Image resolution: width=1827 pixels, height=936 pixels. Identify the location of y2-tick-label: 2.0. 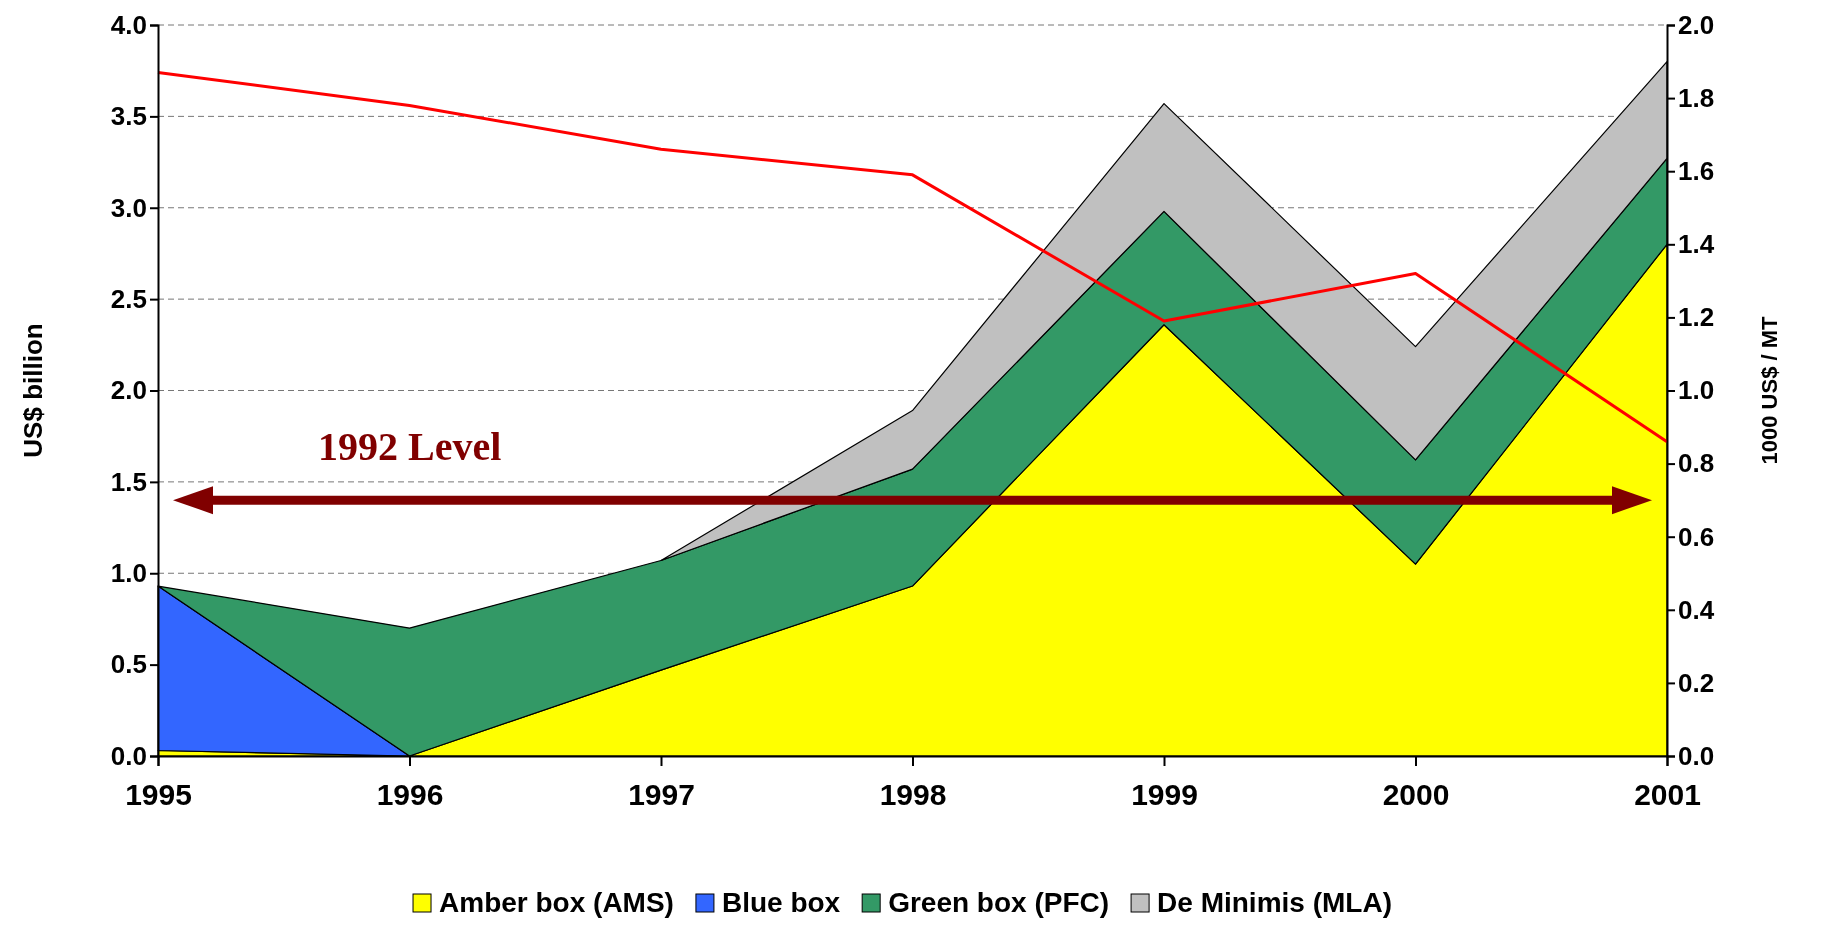
(1696, 24).